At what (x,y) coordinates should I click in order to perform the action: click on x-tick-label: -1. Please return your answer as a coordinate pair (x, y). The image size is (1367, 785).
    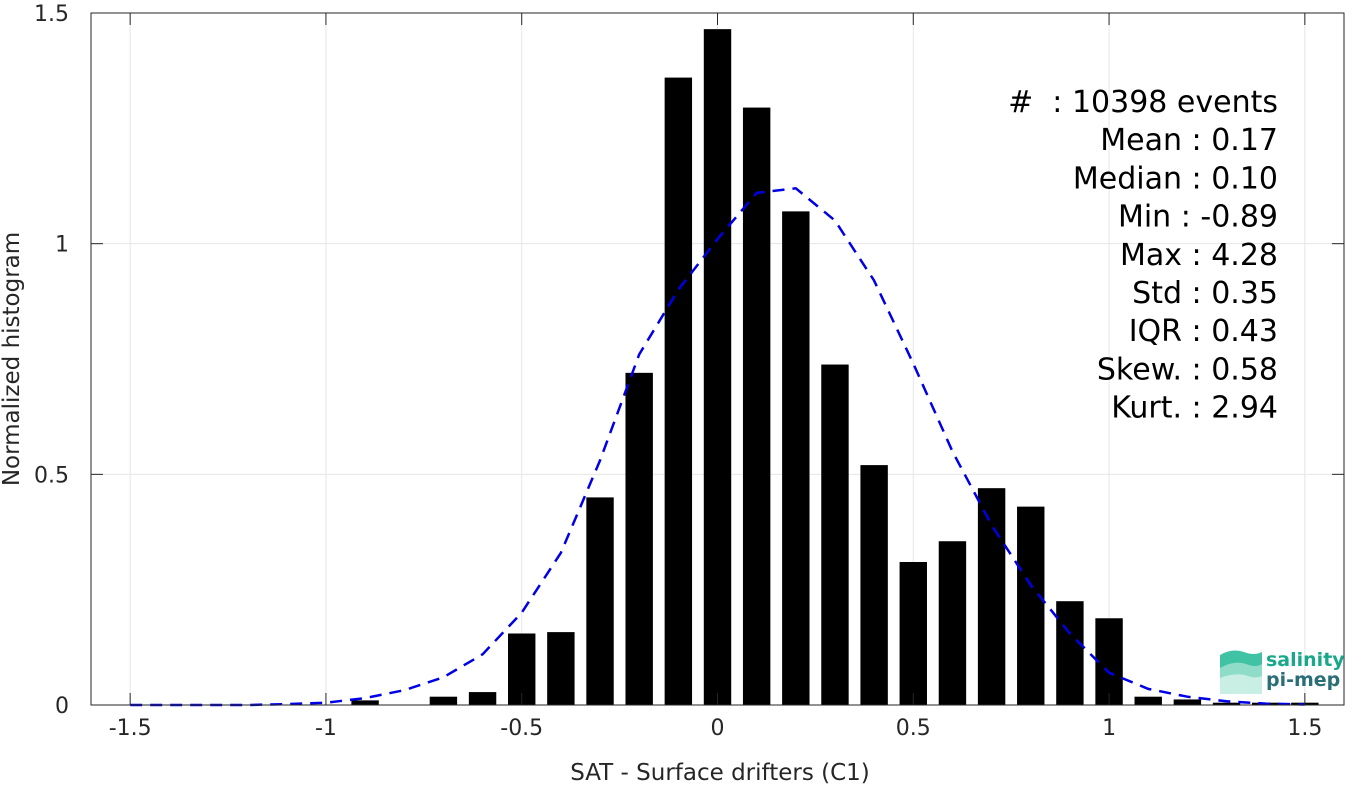
    Looking at the image, I should click on (326, 728).